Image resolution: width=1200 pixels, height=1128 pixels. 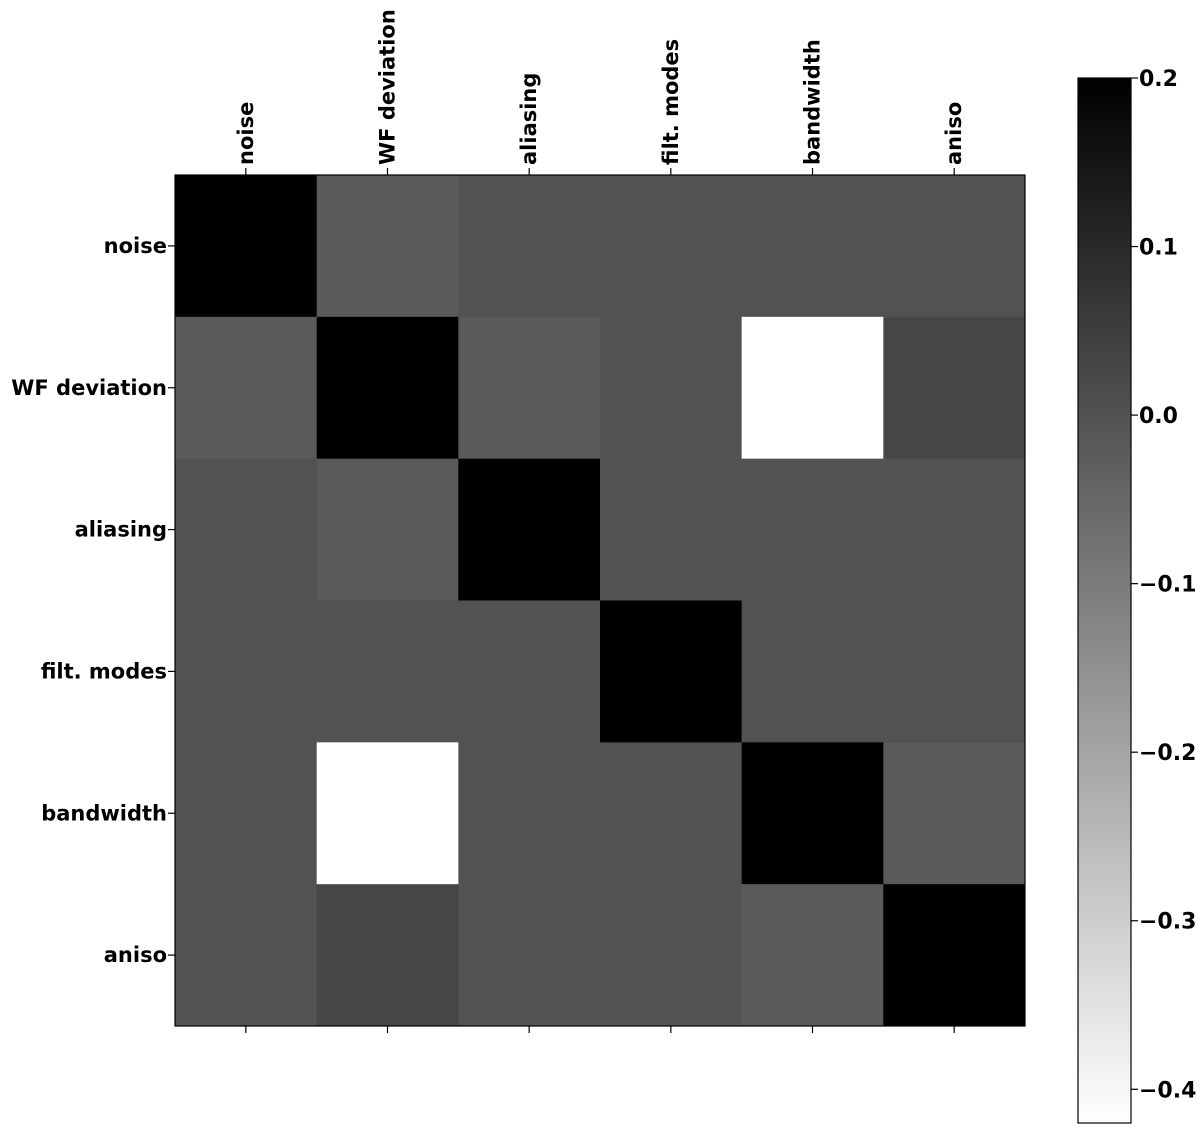 What do you see at coordinates (529, 119) in the screenshot?
I see `x-tick-label: aliasing` at bounding box center [529, 119].